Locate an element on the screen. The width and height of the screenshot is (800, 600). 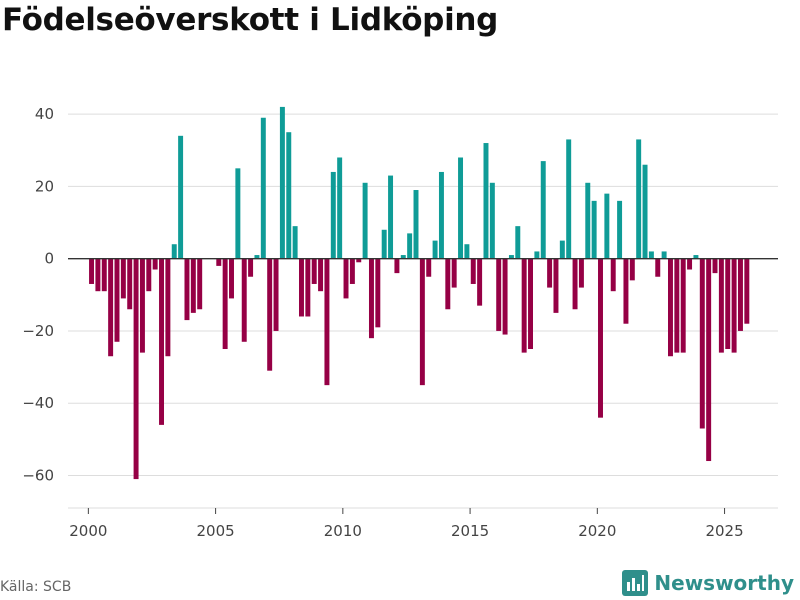
x-tick-label: 2025 is located at coordinates (724, 531).